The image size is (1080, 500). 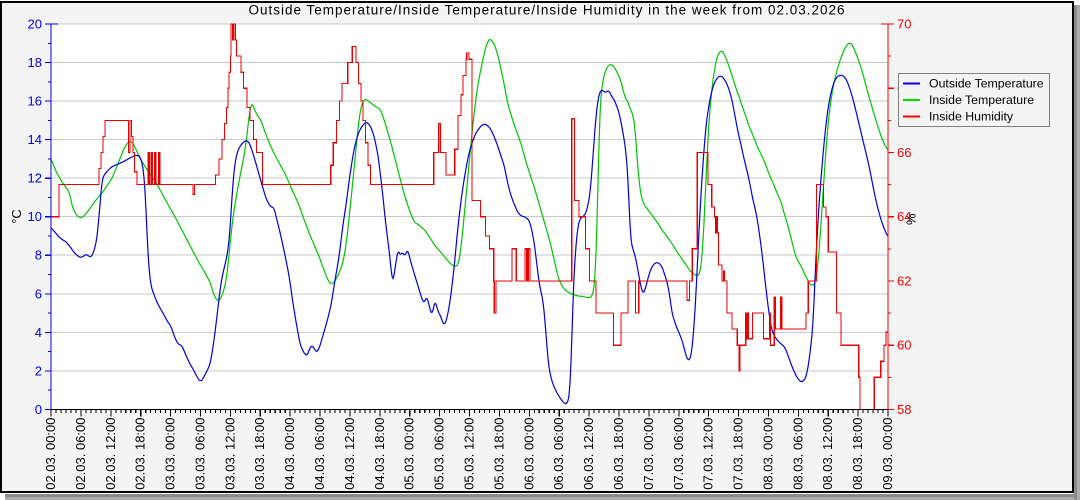 I want to click on svg-text: 06.03. 18:00, so click(x=618, y=454).